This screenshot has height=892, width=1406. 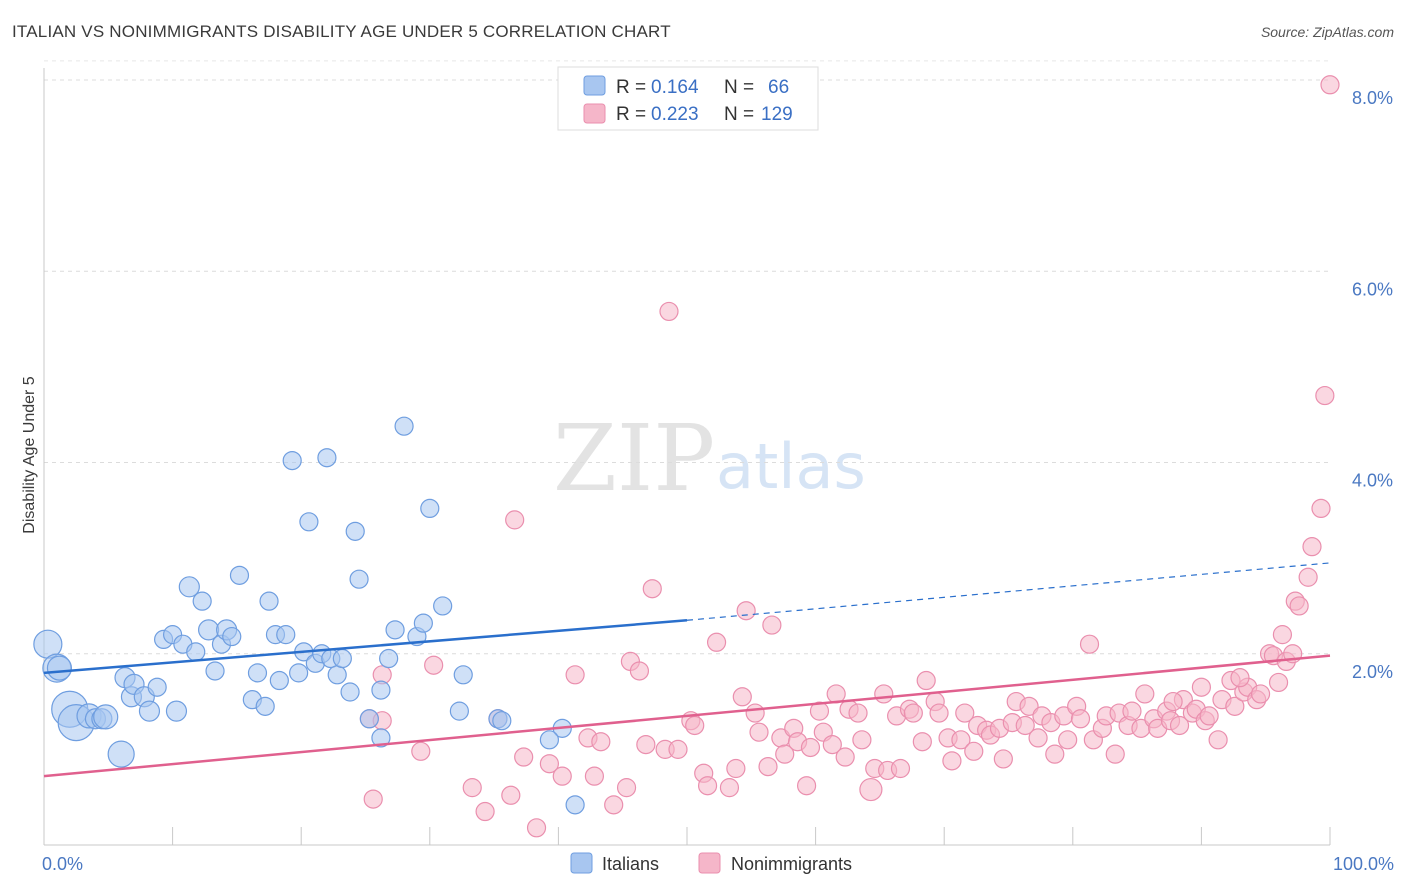 What do you see at coordinates (739, 87) in the screenshot?
I see `legend-n-label-italians: N =` at bounding box center [739, 87].